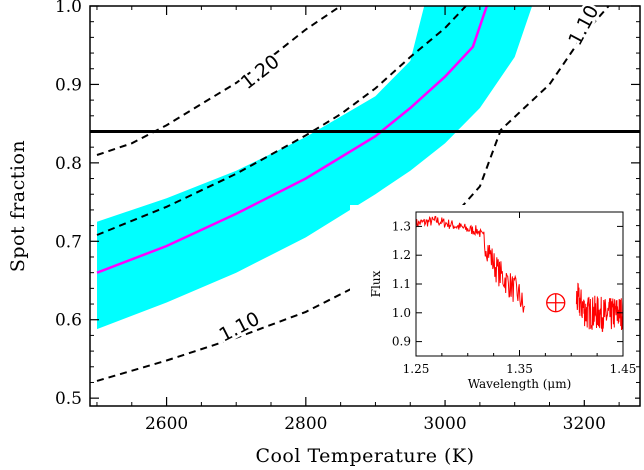 This screenshot has height=470, width=644. I want to click on y-tick-label: 0.7, so click(68, 242).